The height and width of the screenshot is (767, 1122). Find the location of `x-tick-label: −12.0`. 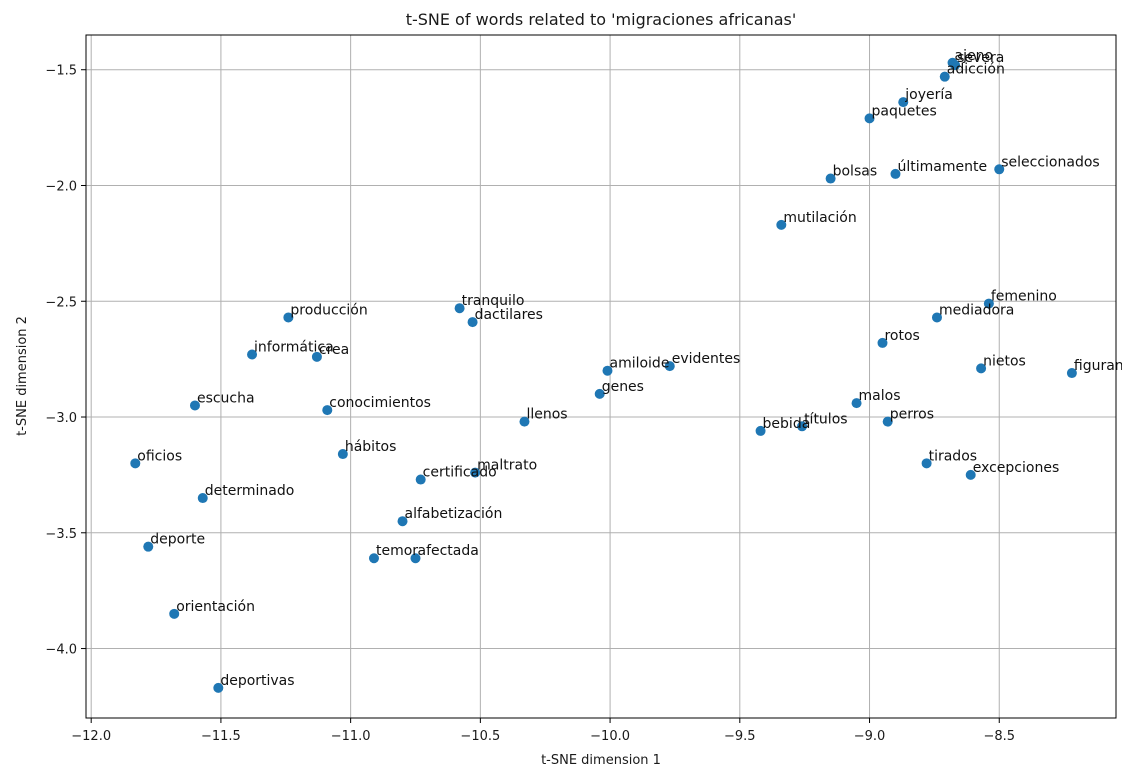

x-tick-label: −12.0 is located at coordinates (91, 736).